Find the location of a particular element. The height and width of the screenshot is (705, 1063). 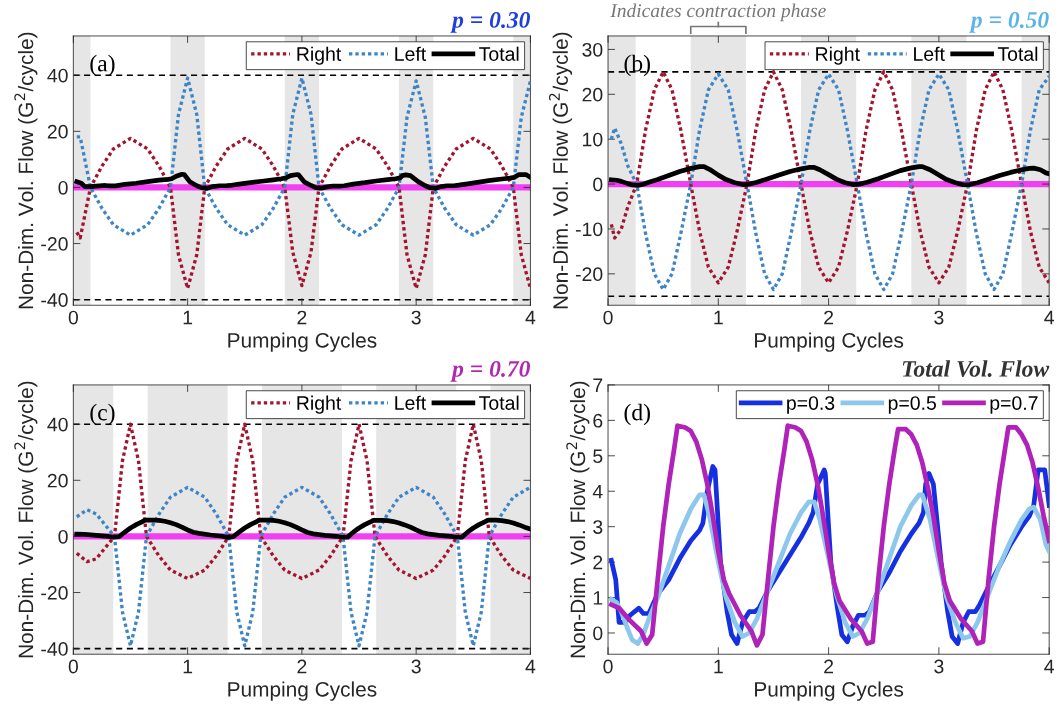

legend-label: p=0.3 is located at coordinates (811, 405).